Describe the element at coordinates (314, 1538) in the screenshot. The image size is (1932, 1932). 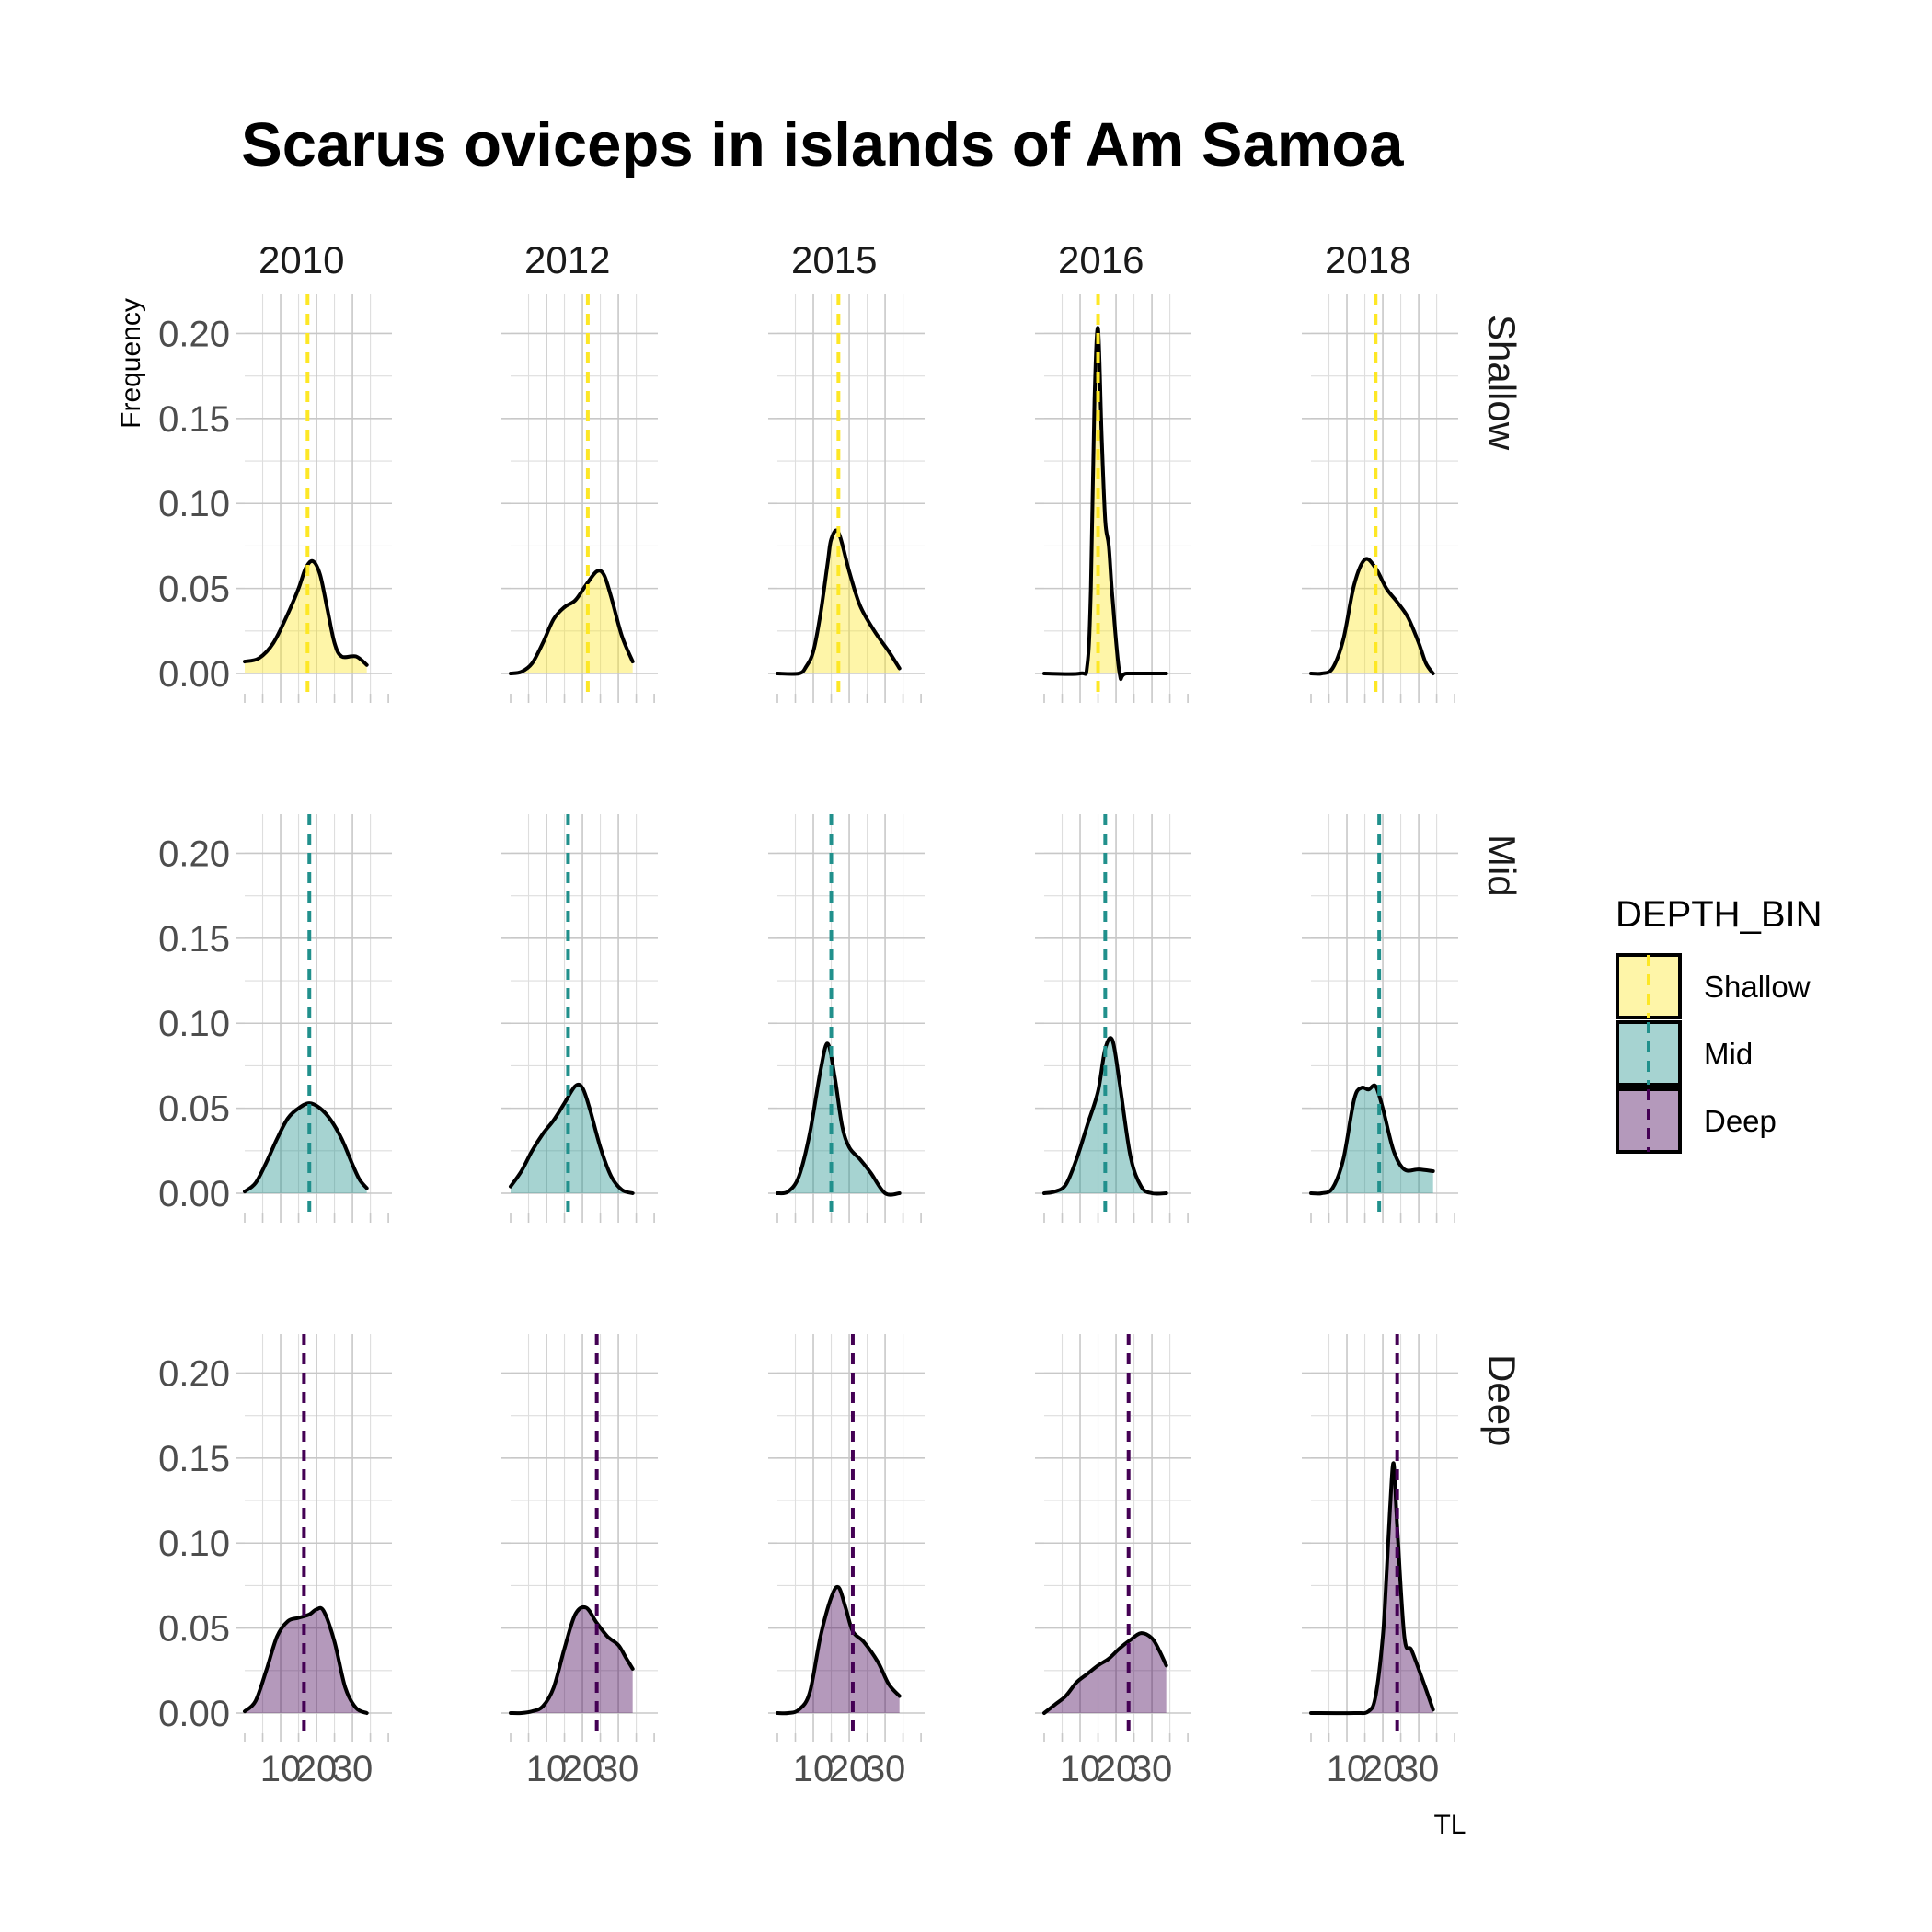
I see `panel-2010-deep` at that location.